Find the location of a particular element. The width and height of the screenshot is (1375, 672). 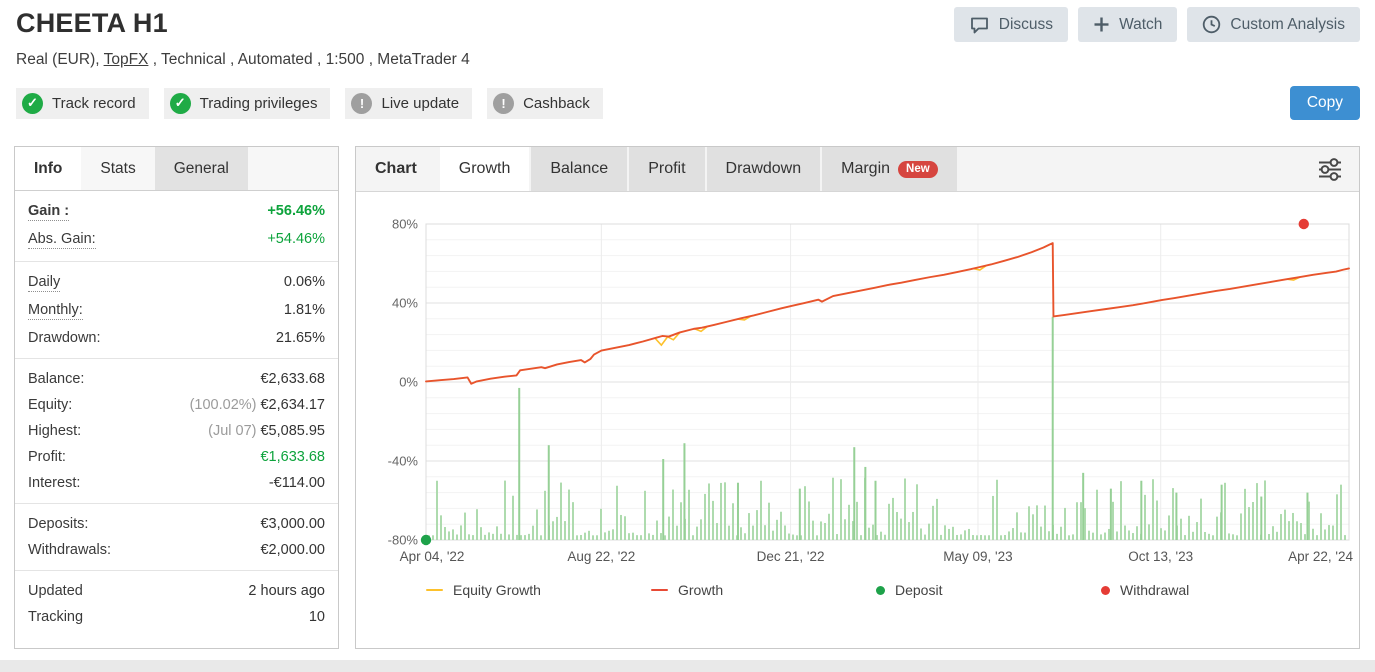

legend-item-equity-growth: Equity Growth is located at coordinates (538, 590).